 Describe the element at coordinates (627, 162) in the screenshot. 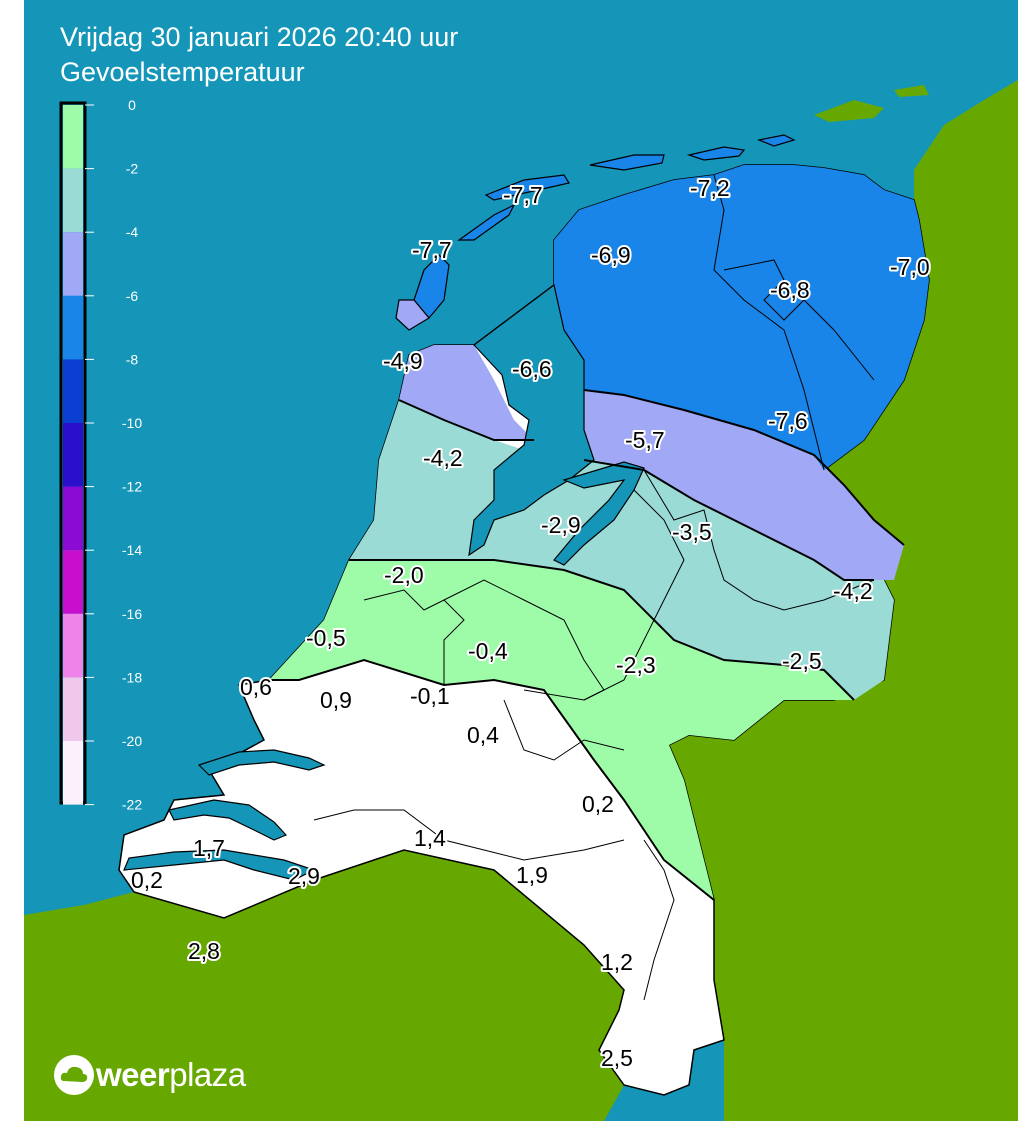

I see `island-ameland` at that location.